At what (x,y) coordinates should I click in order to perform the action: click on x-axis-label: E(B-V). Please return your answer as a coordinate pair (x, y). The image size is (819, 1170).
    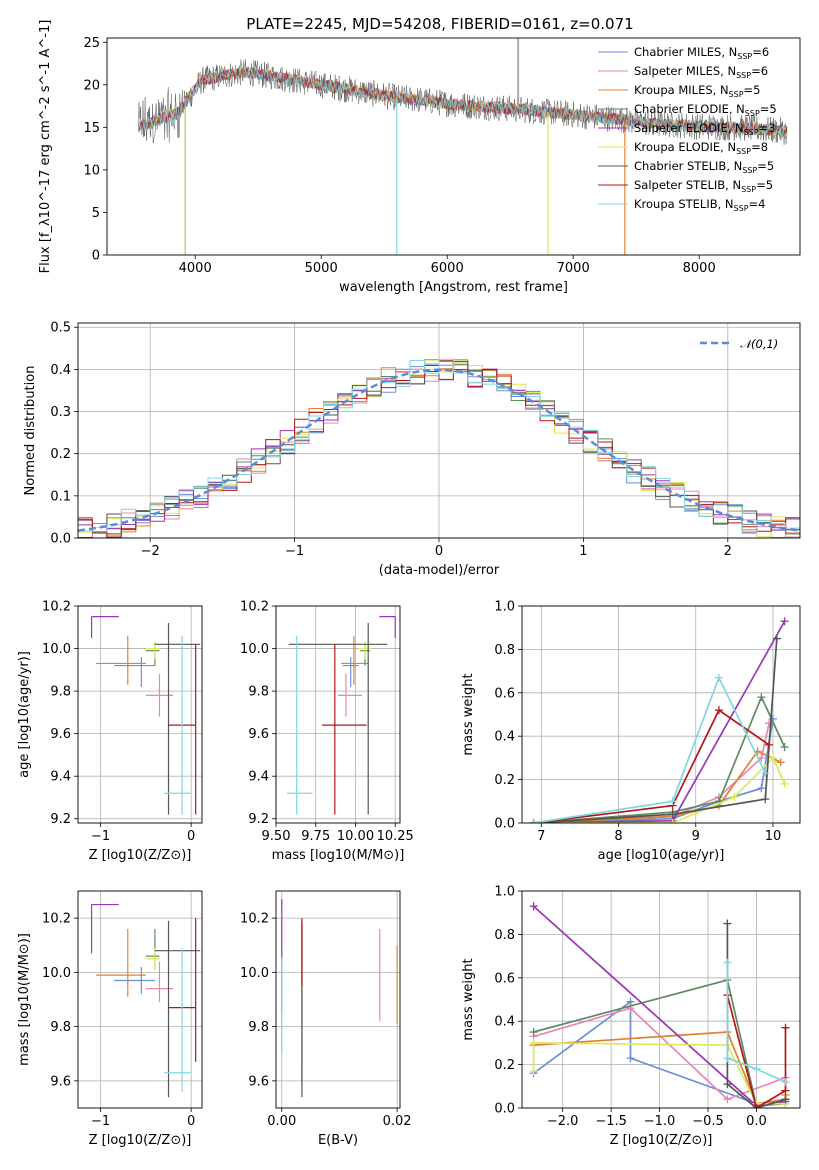
    Looking at the image, I should click on (338, 1140).